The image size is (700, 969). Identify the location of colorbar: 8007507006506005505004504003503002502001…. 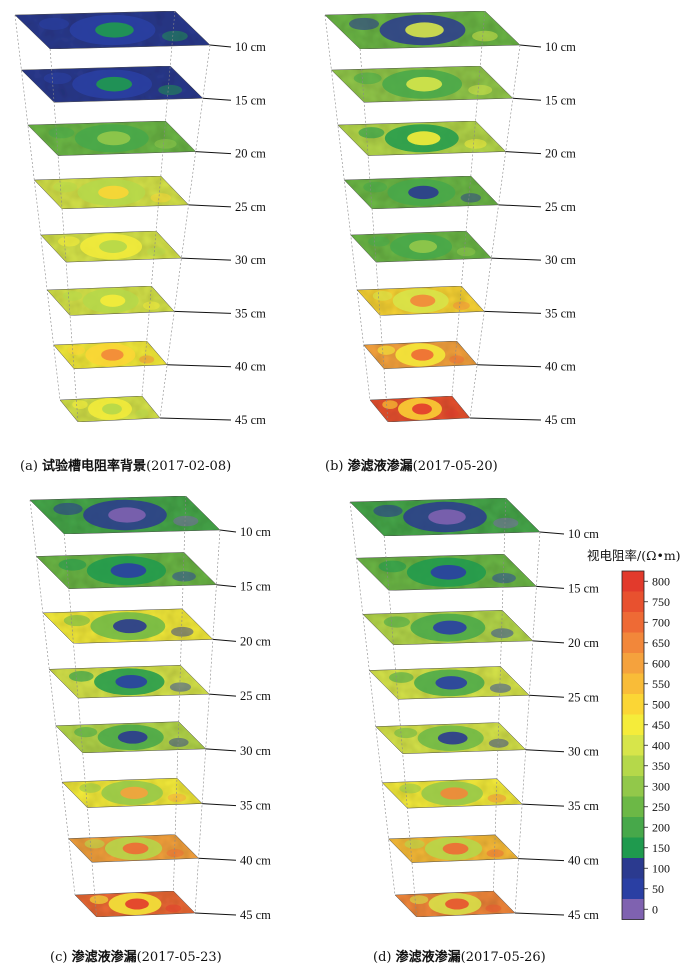
(645, 745).